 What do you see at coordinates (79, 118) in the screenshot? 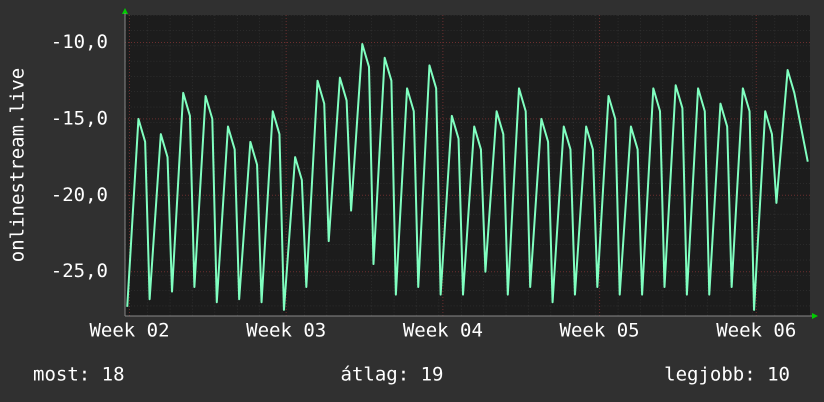
I see `y-tick-label: -15,0` at bounding box center [79, 118].